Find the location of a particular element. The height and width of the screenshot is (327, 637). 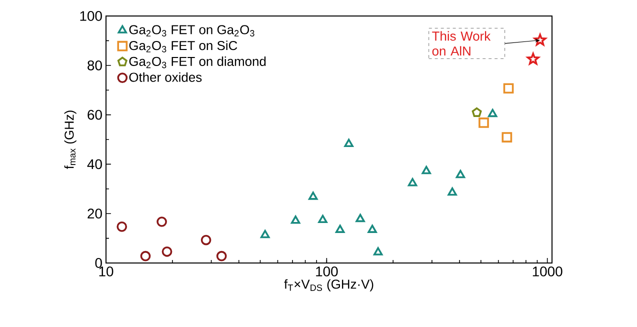

x-tick-label: 1000 is located at coordinates (547, 271).